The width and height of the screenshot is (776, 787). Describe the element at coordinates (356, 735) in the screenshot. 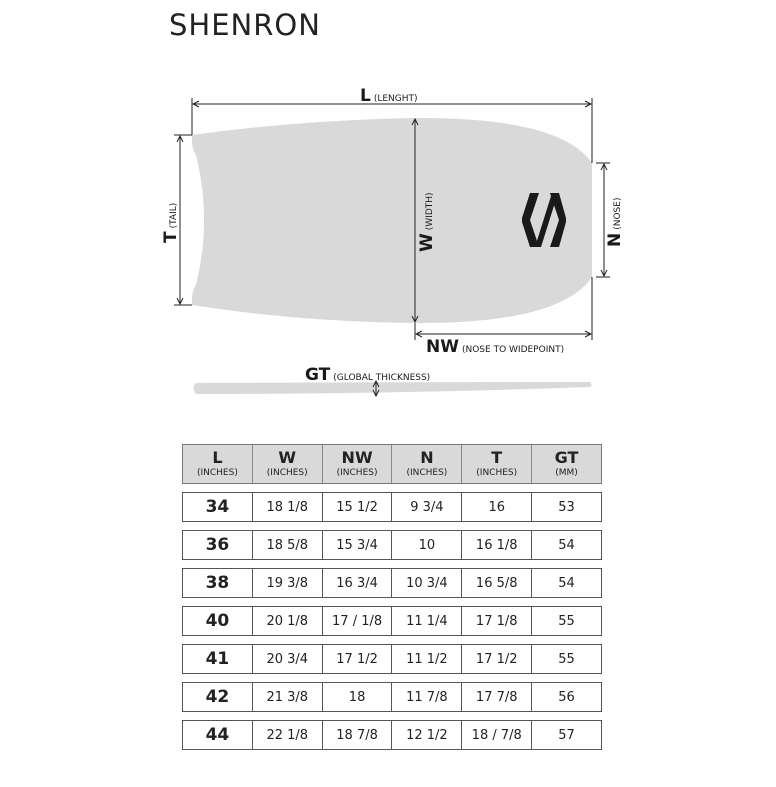

I see `table-cell: 18 7/8` at that location.